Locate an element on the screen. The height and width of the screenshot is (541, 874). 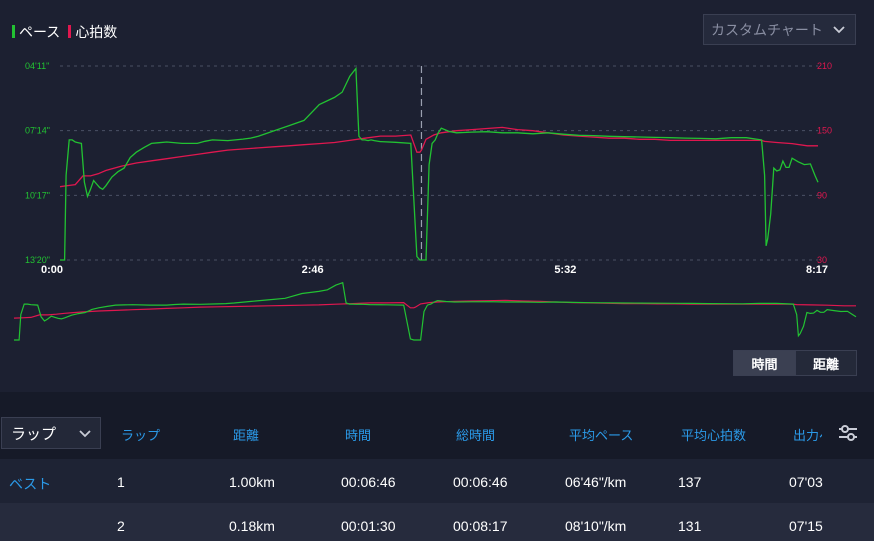
y-left-tick-label: 04'11" is located at coordinates (37, 66).